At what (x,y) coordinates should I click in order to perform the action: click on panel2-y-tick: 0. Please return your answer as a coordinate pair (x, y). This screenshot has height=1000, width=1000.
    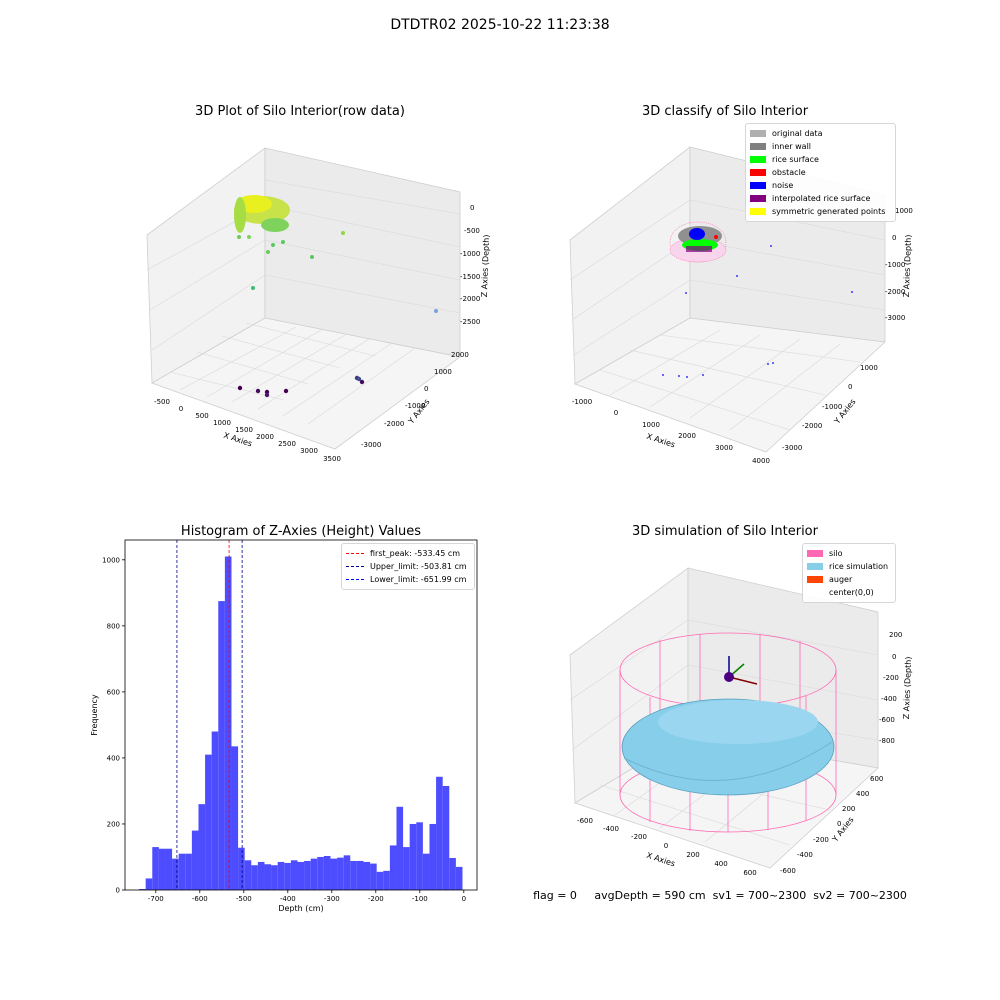
    Looking at the image, I should click on (850, 387).